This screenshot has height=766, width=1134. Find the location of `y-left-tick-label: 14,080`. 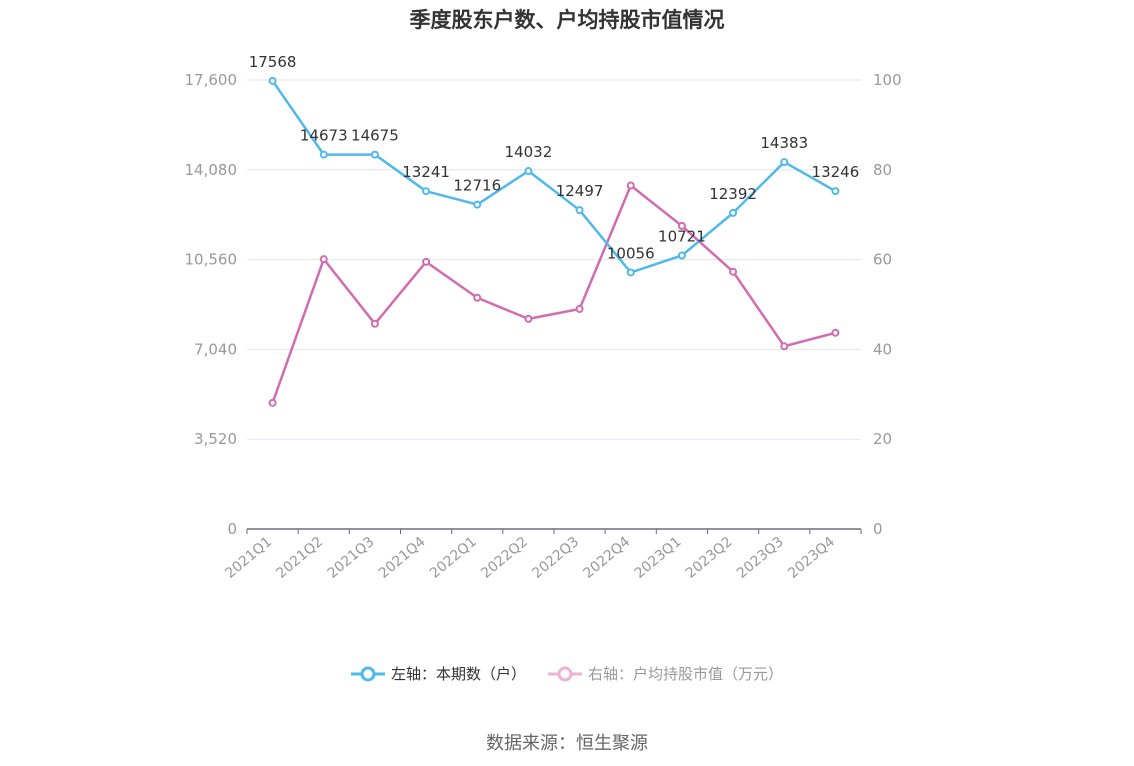

y-left-tick-label: 14,080 is located at coordinates (211, 170).